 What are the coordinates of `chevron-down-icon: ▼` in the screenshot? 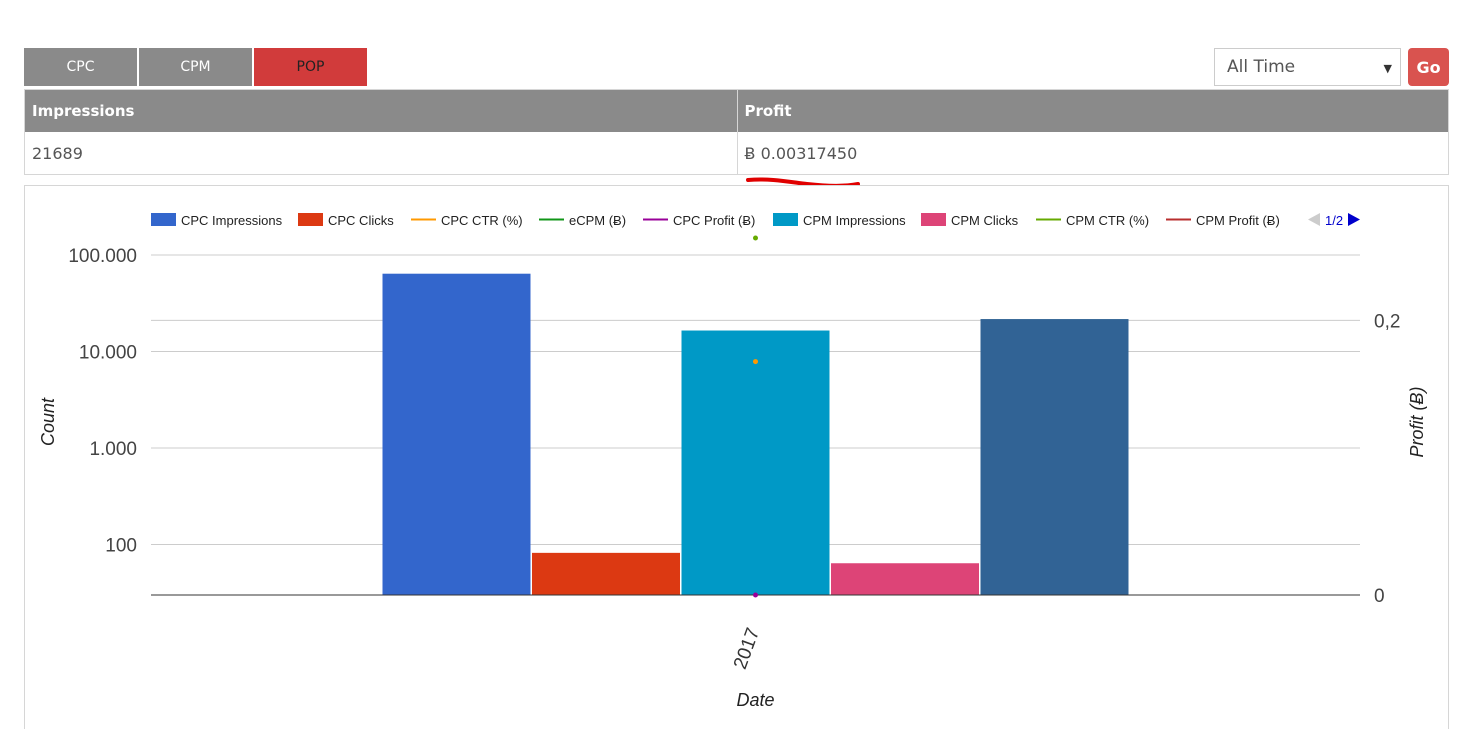 It's located at (1387, 68).